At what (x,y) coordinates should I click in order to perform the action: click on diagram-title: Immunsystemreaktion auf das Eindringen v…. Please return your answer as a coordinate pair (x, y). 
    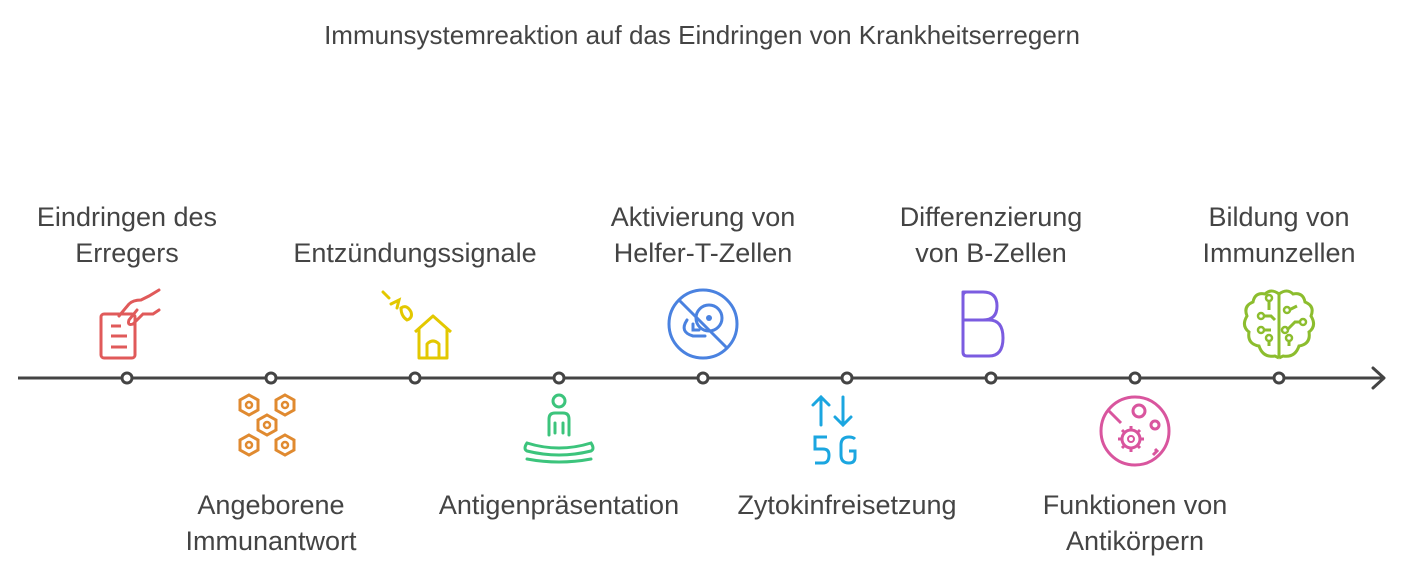
    Looking at the image, I should click on (702, 35).